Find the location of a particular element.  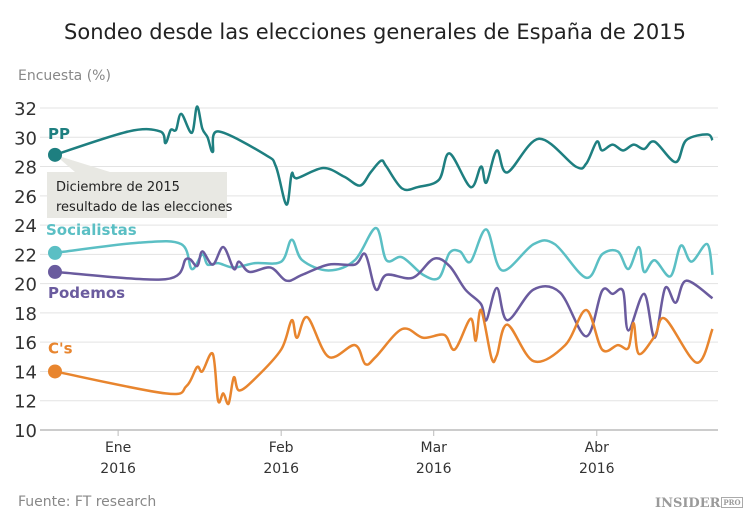

y-tick-label: 30 is located at coordinates (25, 138).